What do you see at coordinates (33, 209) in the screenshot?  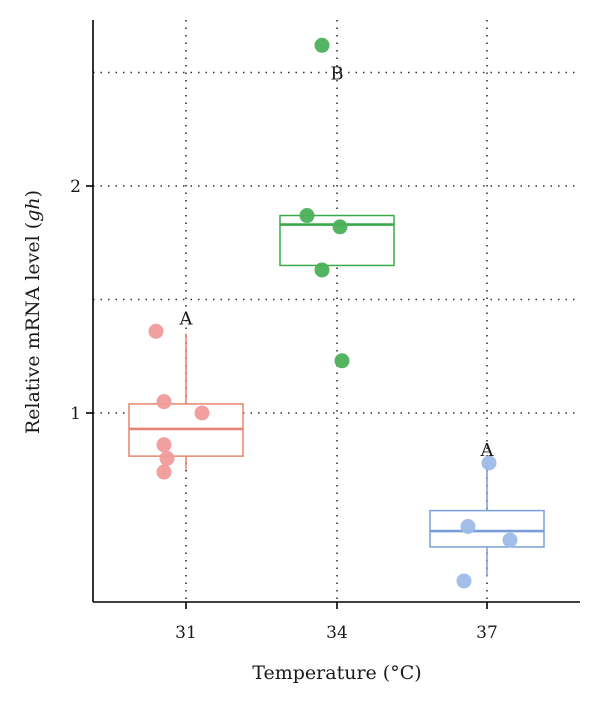 I see `y-axis-label-italic: gh` at bounding box center [33, 209].